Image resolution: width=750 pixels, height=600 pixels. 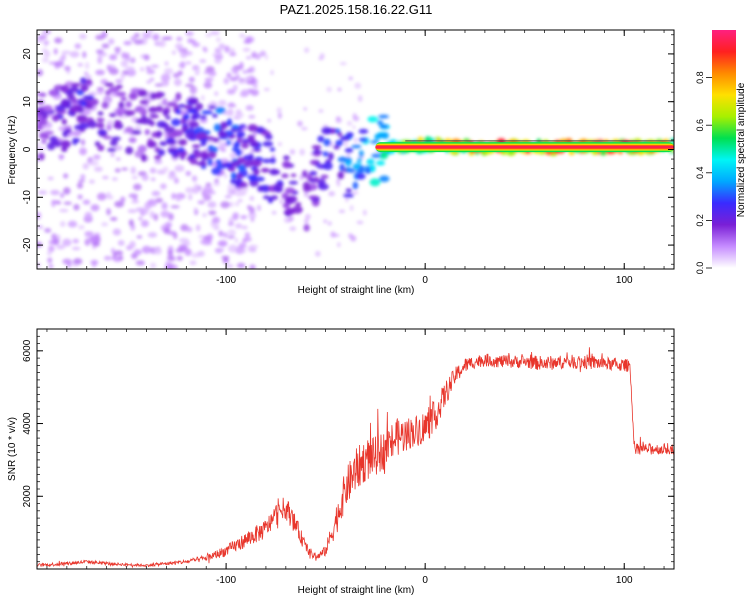 What do you see at coordinates (425, 580) in the screenshot?
I see `snr-x-tick-label: 0` at bounding box center [425, 580].